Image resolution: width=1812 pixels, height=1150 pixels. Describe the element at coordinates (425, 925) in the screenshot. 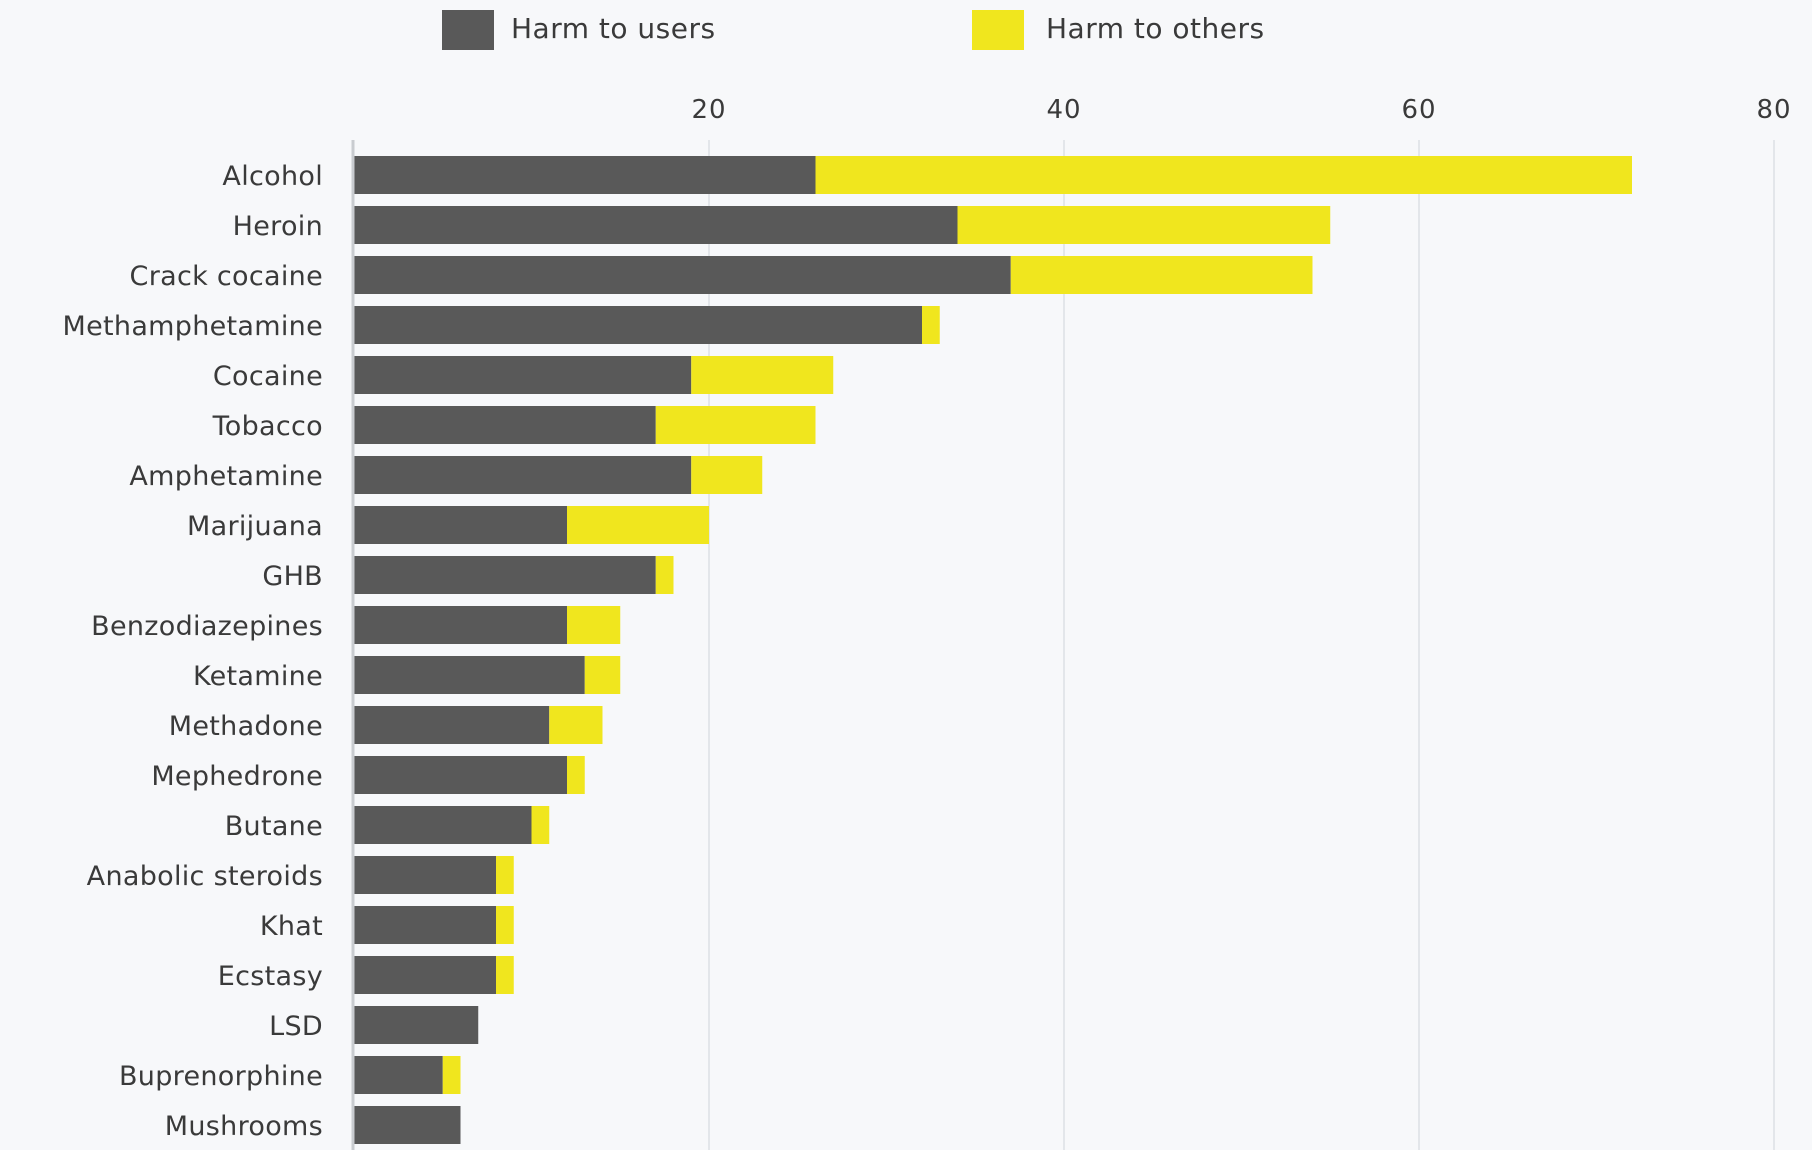

I see `bar-khat-harm-to-users` at that location.